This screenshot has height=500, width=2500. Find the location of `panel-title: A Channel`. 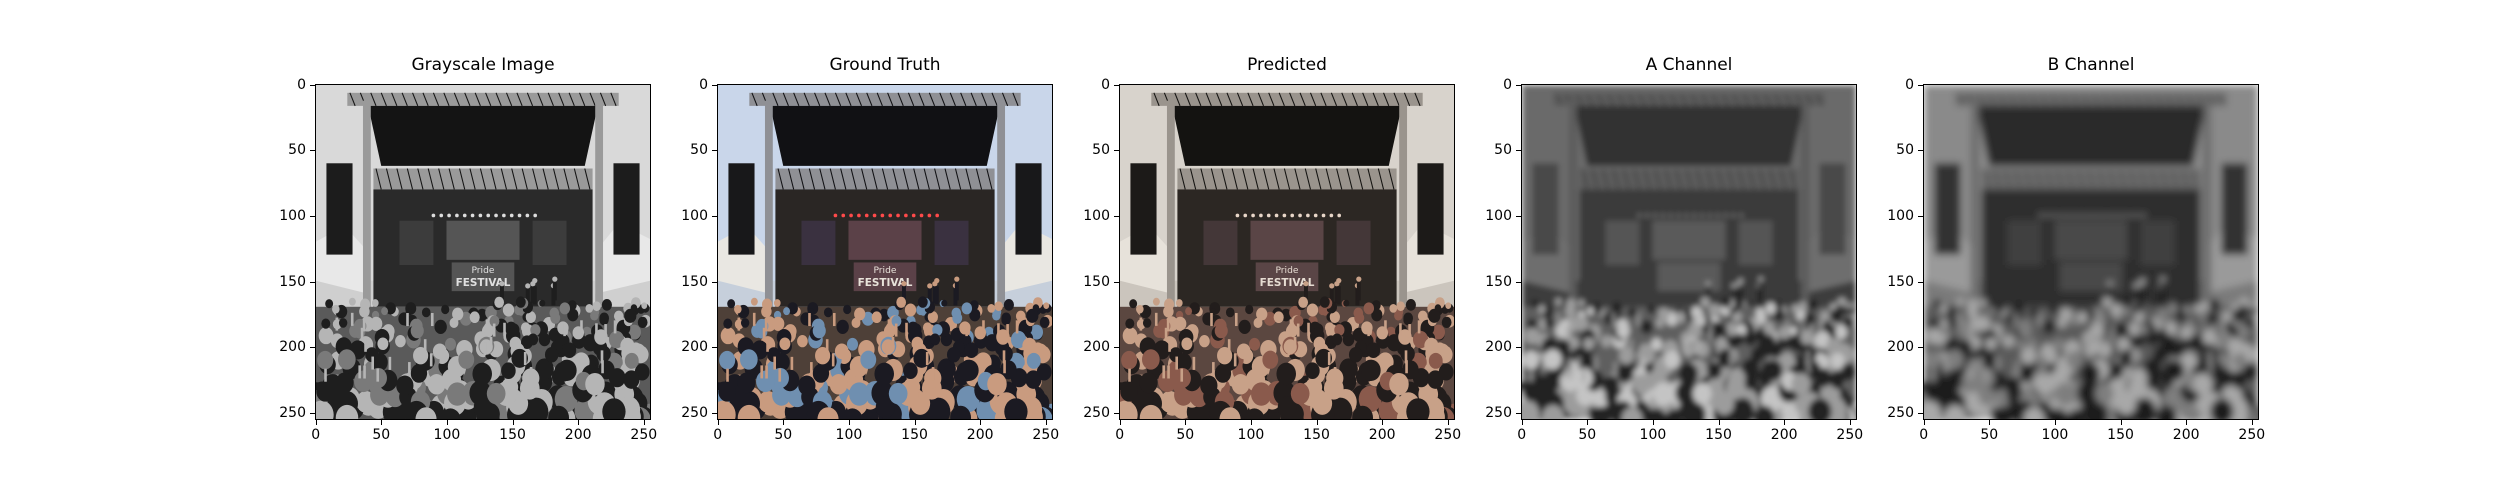

panel-title: A Channel is located at coordinates (1689, 65).